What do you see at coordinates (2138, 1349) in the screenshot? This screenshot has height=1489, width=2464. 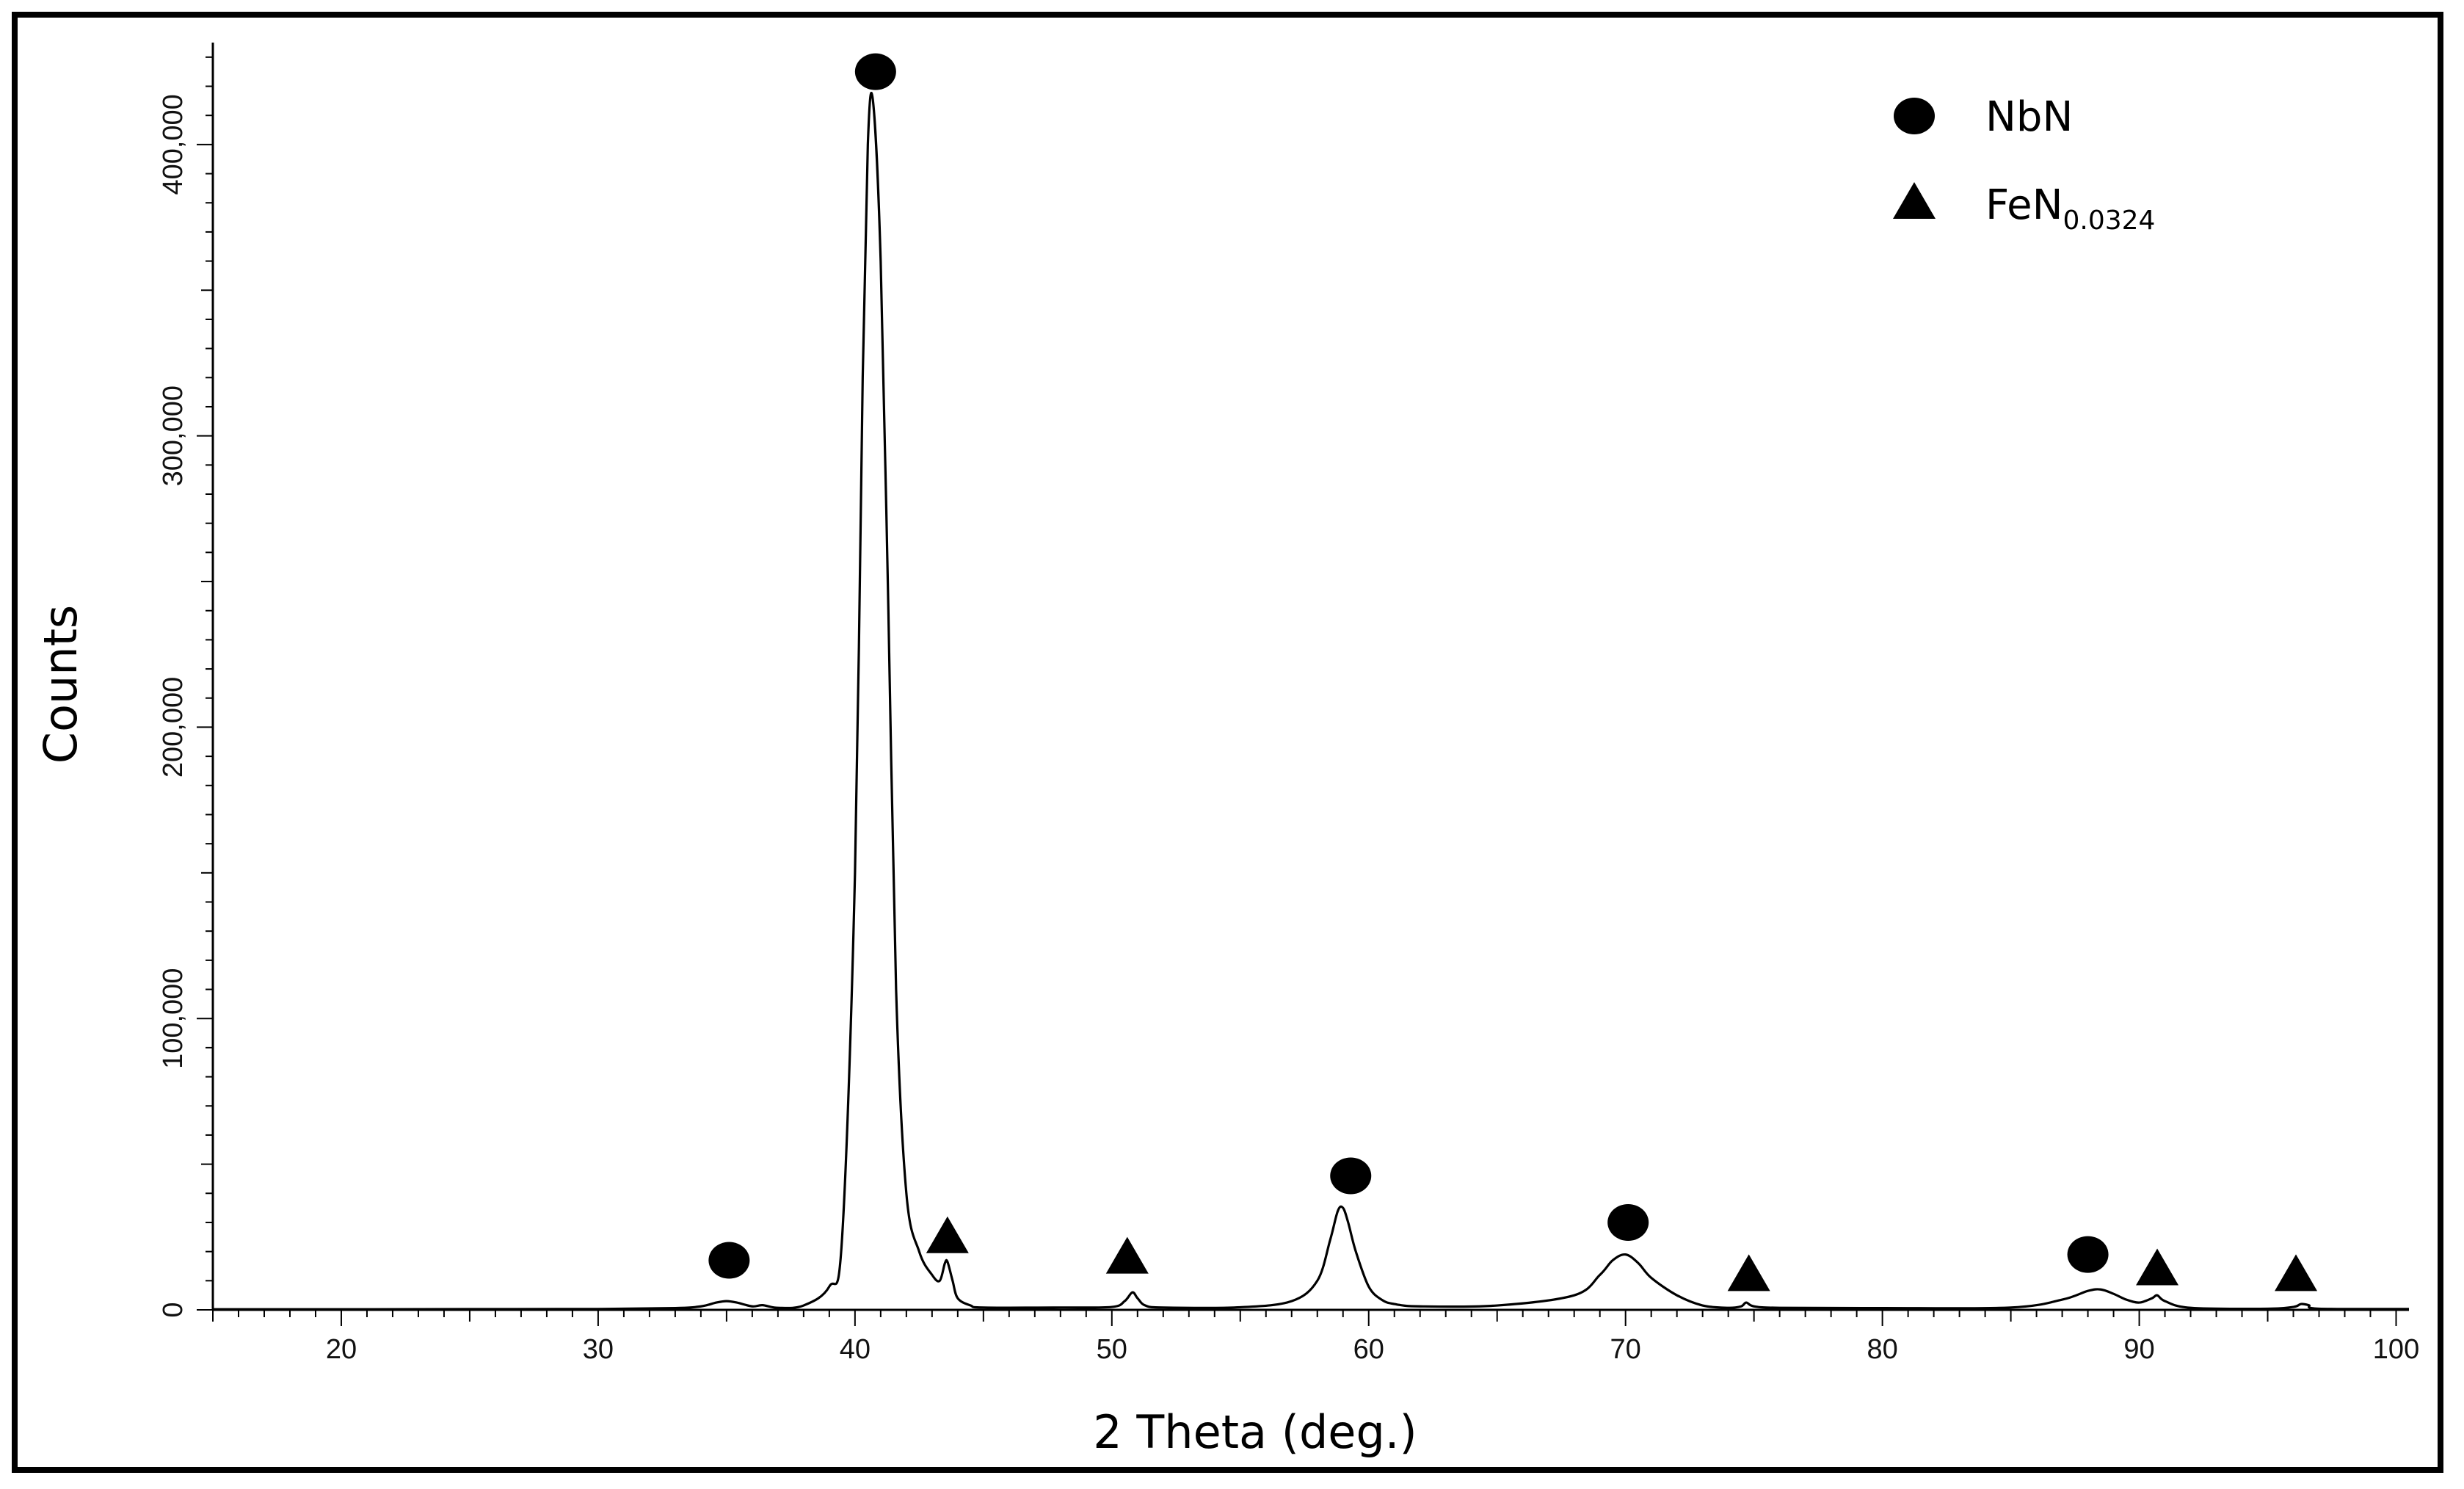 I see `x-tick-label: 90` at bounding box center [2138, 1349].